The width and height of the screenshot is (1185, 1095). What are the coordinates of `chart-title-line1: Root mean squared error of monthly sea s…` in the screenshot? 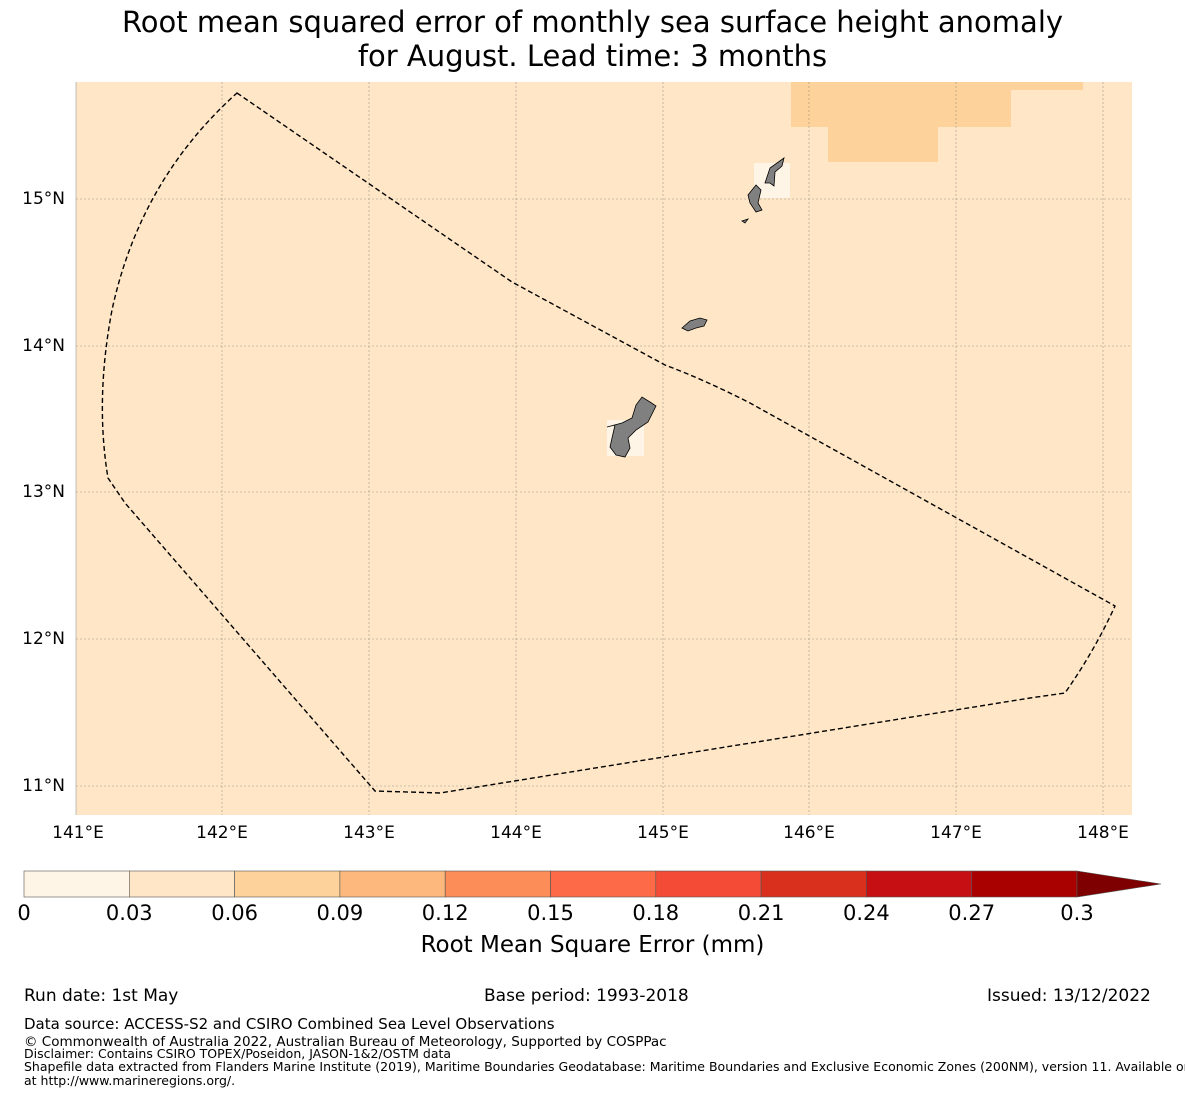 It's located at (592, 22).